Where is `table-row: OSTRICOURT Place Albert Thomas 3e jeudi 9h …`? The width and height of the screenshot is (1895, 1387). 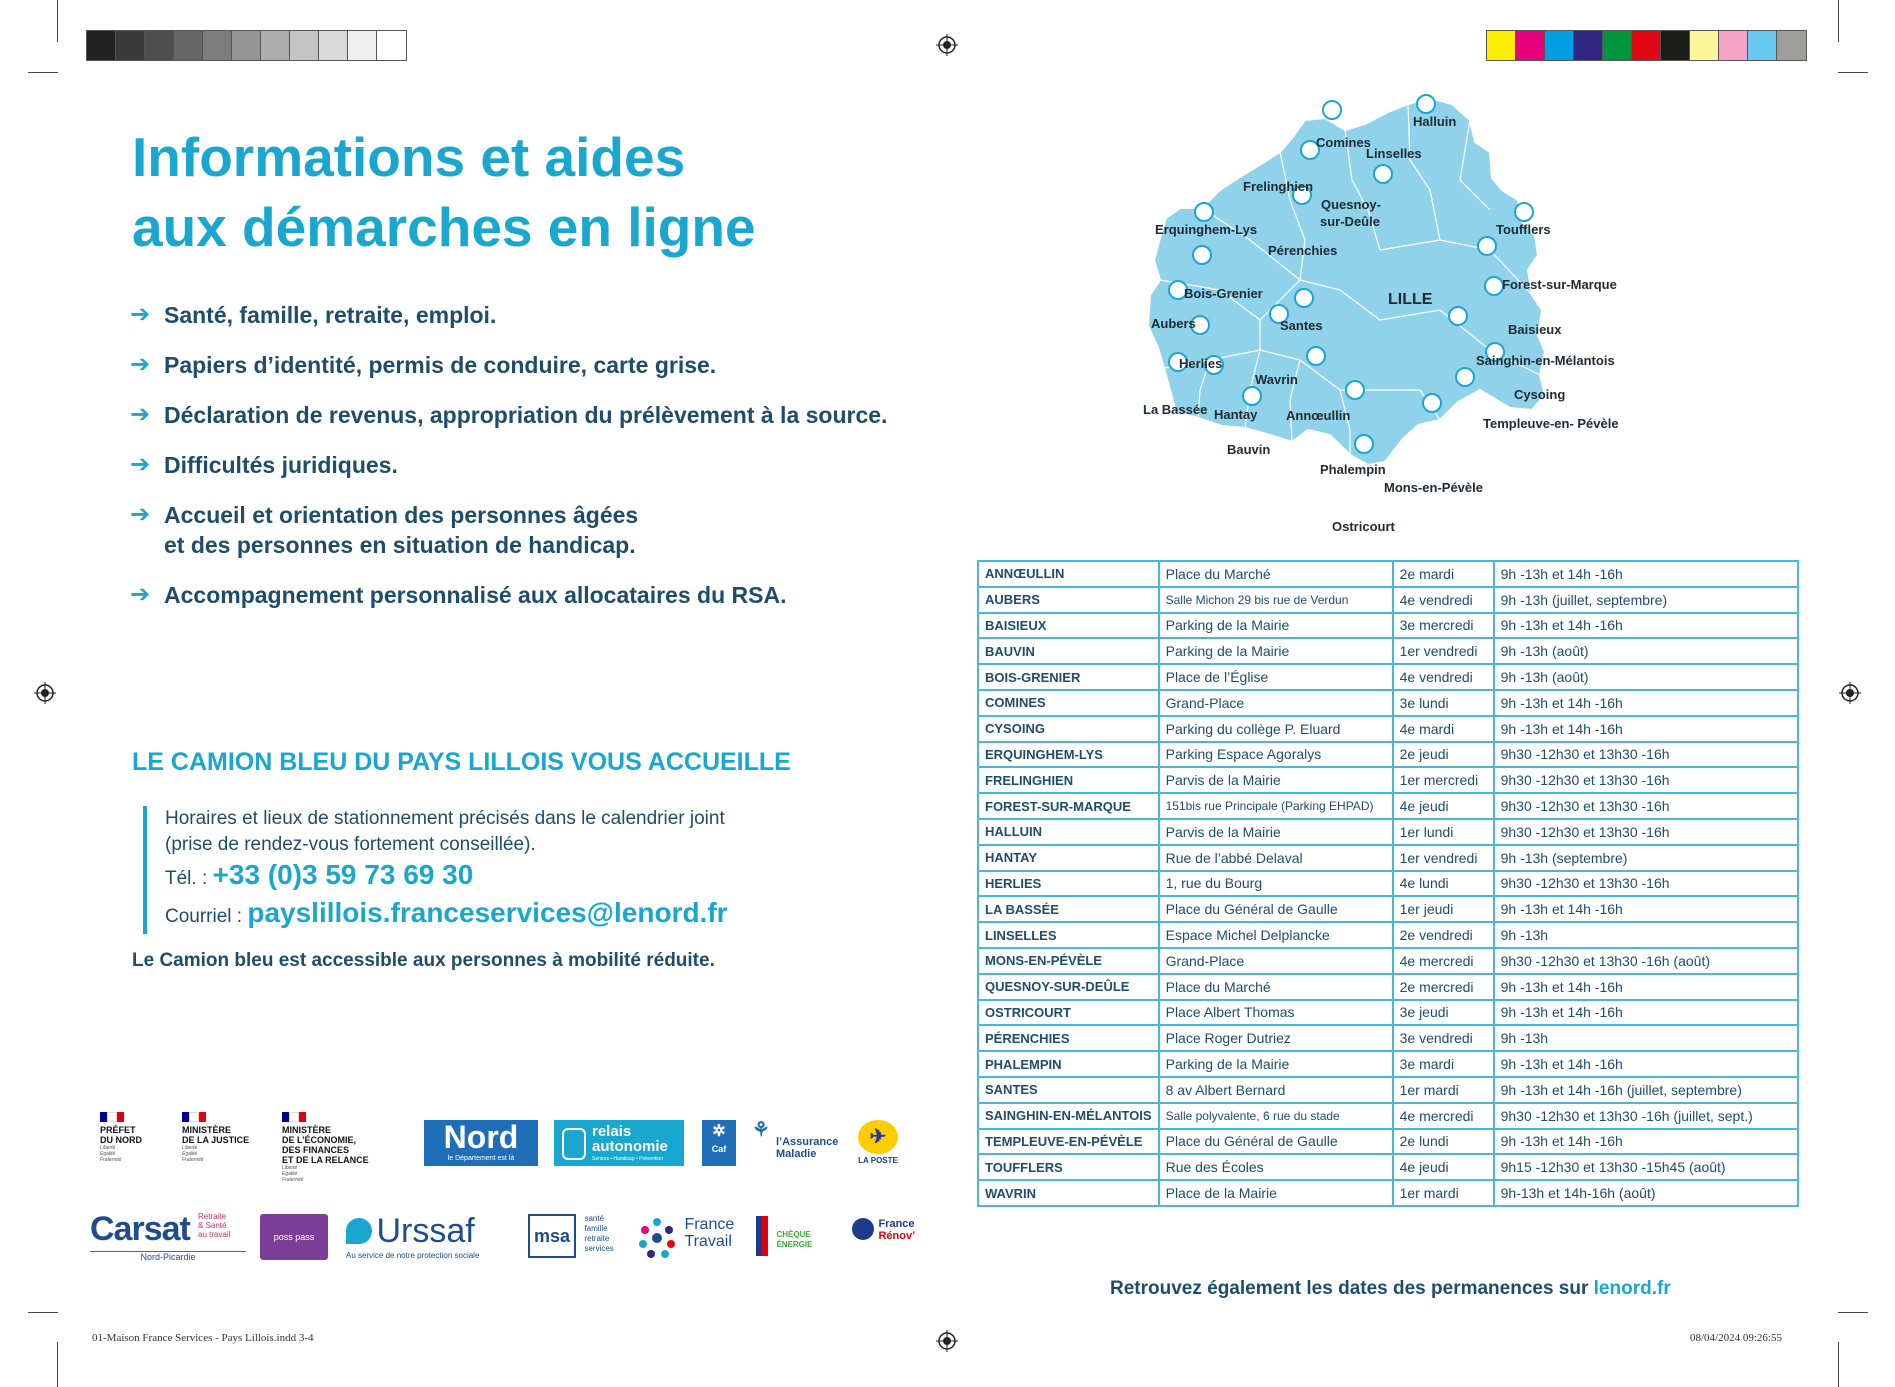
table-row: OSTRICOURT Place Albert Thomas 3e jeudi 9h … is located at coordinates (1388, 1012).